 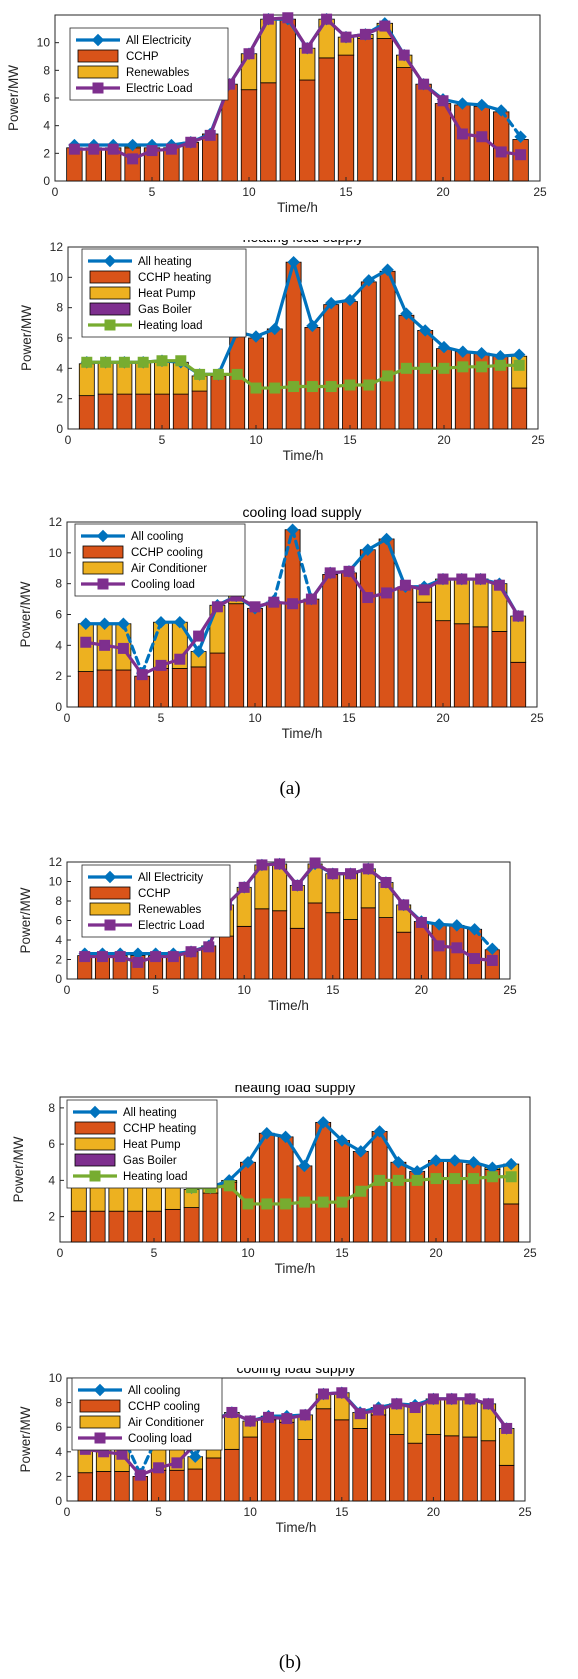 I want to click on legend-label: Air Conditioner, so click(x=166, y=1423).